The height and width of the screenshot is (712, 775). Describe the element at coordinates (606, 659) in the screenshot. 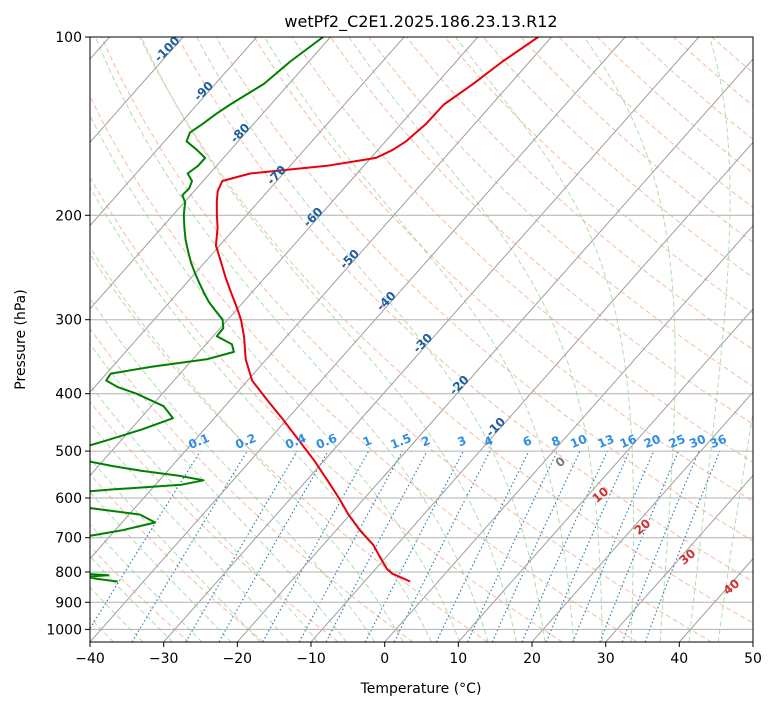

I see `x-tick-label: 30` at that location.